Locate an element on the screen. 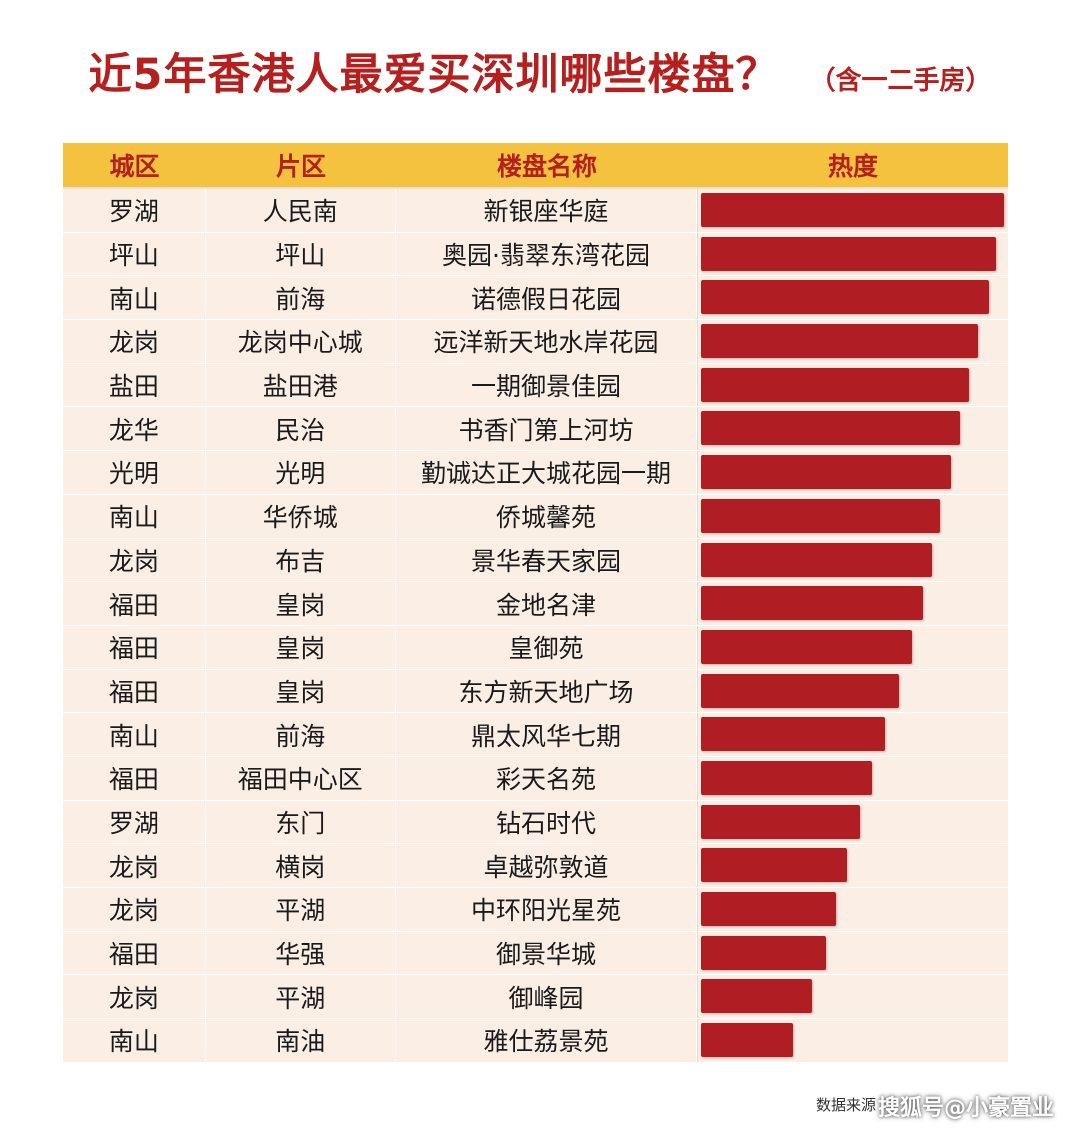  cell-name: 钻石时代 is located at coordinates (547, 822).